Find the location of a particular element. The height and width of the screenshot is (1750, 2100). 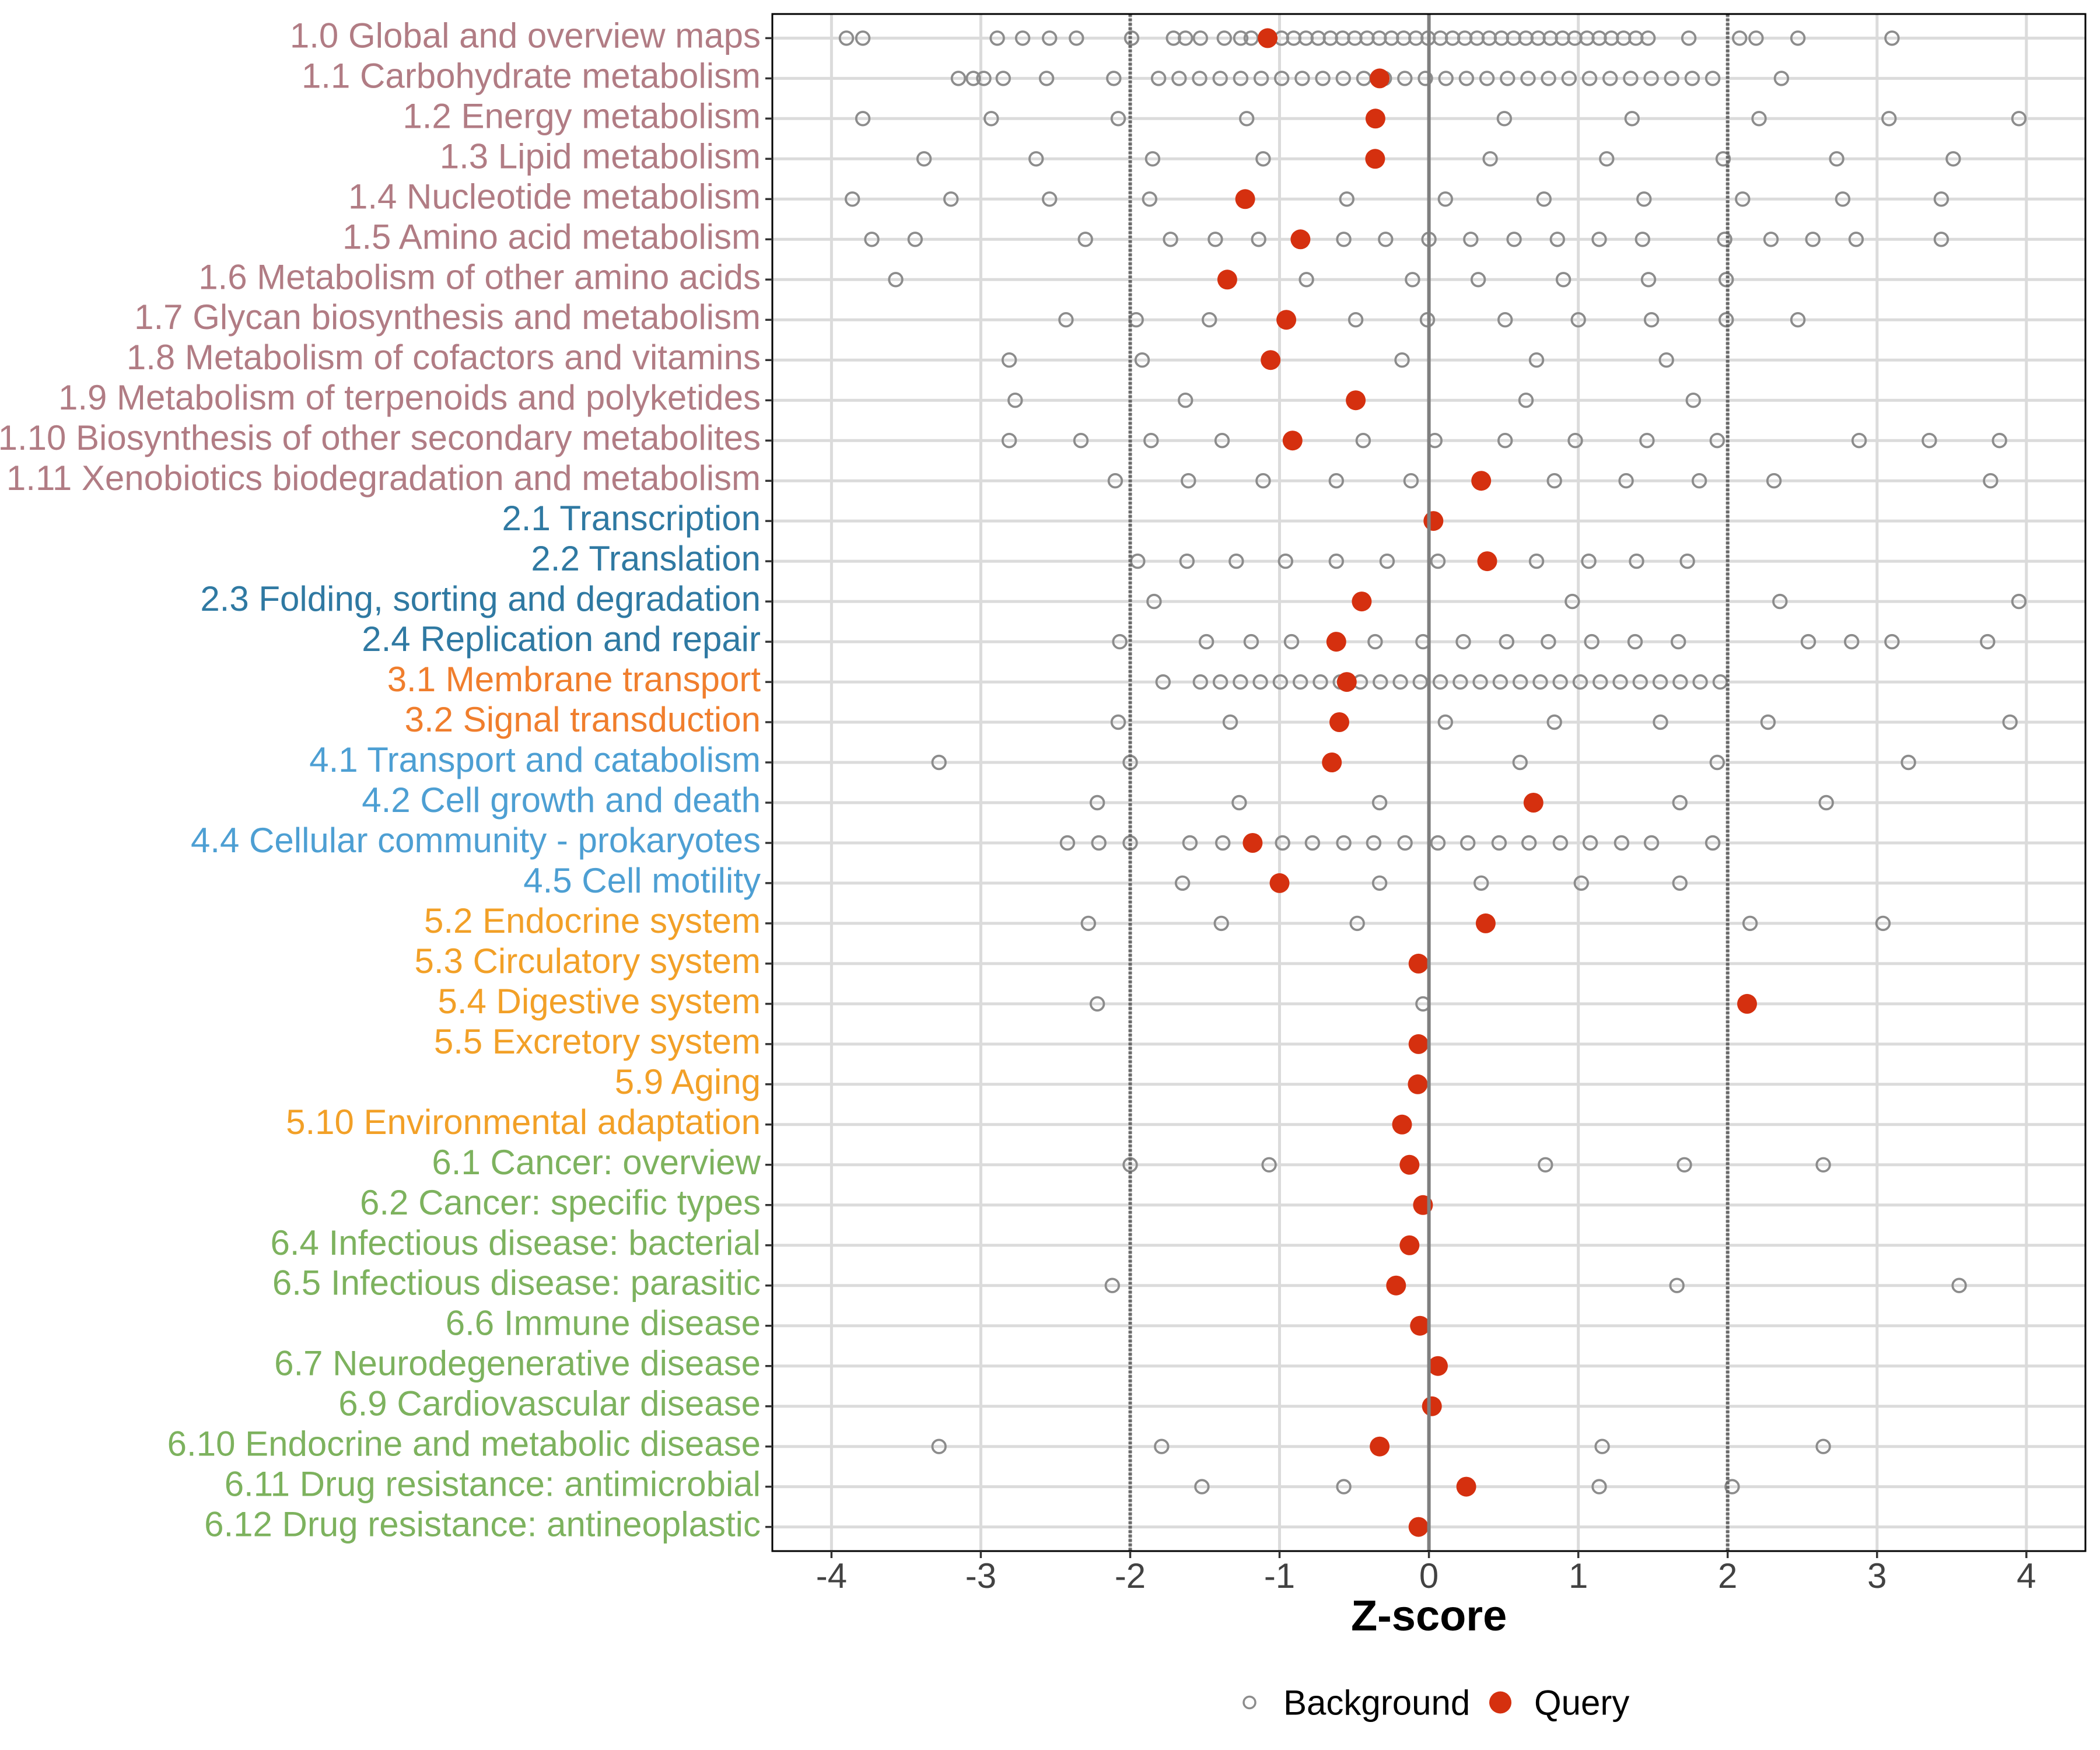

svg-text:6.4 Infectious disease: bacter: 6.4 Infectious disease: bacterial is located at coordinates (516, 1242).